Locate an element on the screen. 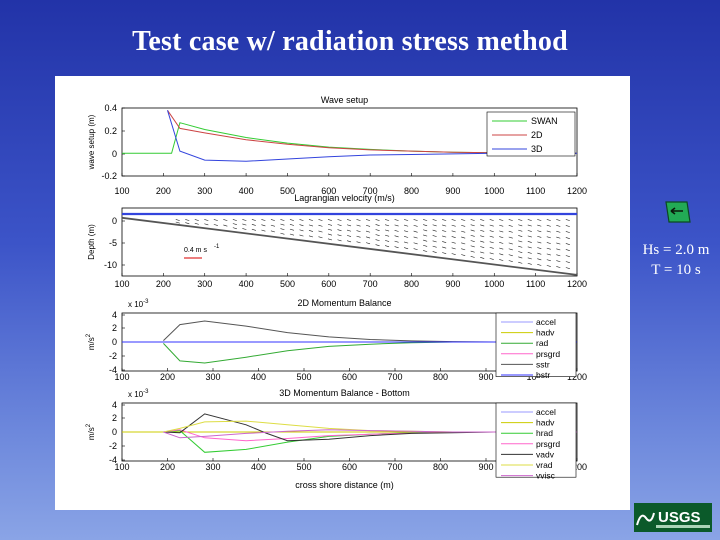 The image size is (720, 540). x-tick-label: 1100 is located at coordinates (535, 191).